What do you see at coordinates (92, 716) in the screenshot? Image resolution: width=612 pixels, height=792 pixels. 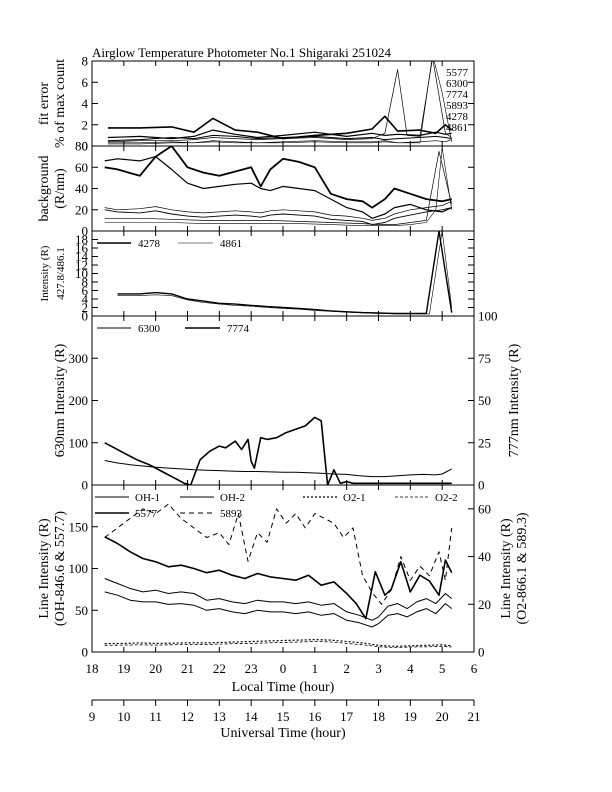 I see `ut-tick-label: 9` at bounding box center [92, 716].